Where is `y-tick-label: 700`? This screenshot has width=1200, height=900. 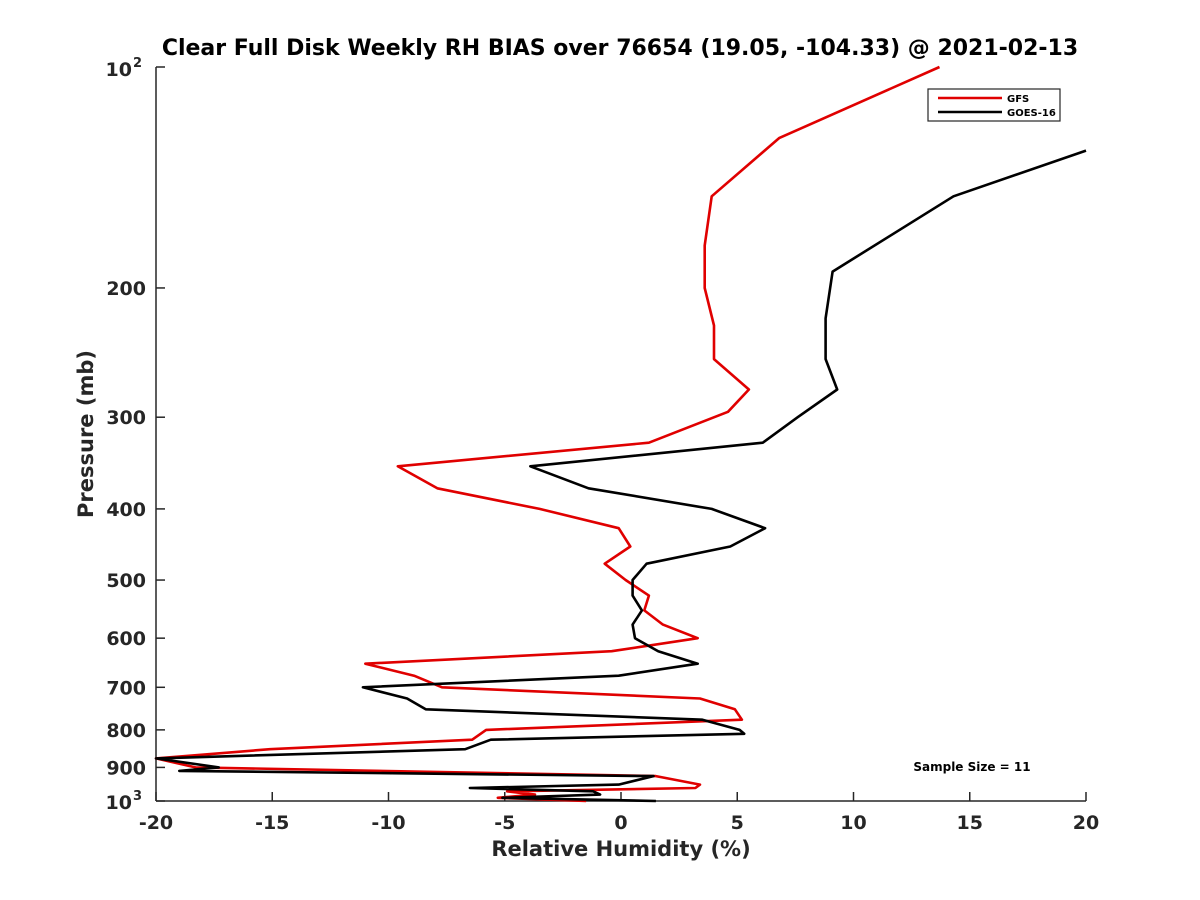
y-tick-label: 700 is located at coordinates (126, 688).